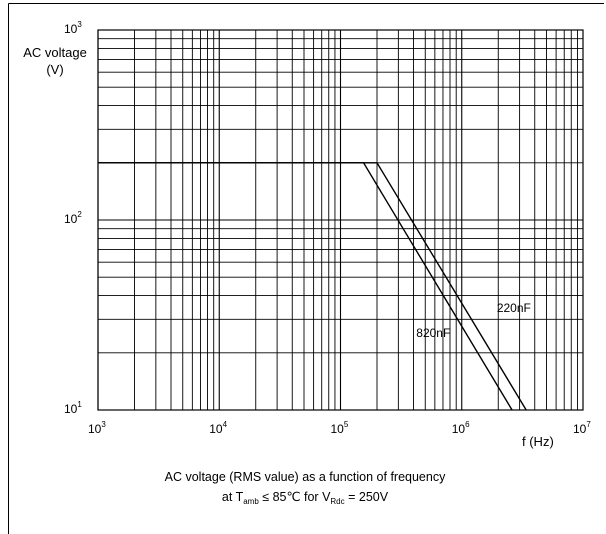 The height and width of the screenshot is (534, 606). What do you see at coordinates (103, 424) in the screenshot?
I see `x-tick-label-exponent: 3` at bounding box center [103, 424].